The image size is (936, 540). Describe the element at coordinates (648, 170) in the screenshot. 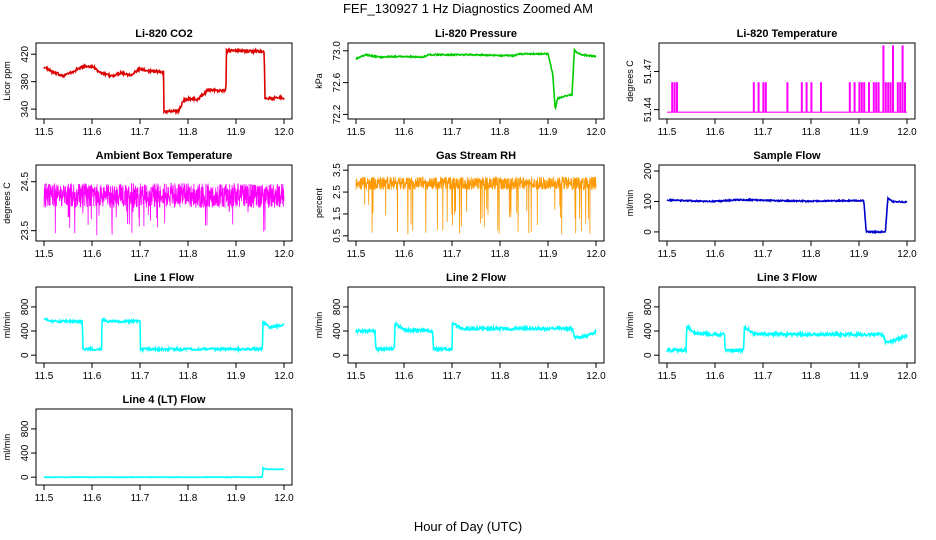

I see `y-tick-label: 200` at that location.